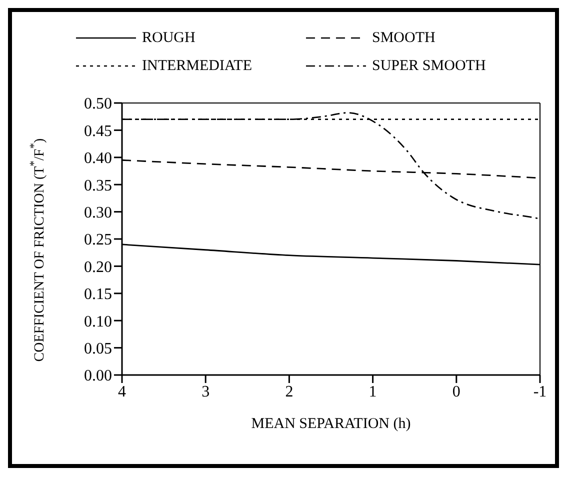 This screenshot has width=571, height=479. I want to click on y-tick-label: 0.45, so click(98, 131).